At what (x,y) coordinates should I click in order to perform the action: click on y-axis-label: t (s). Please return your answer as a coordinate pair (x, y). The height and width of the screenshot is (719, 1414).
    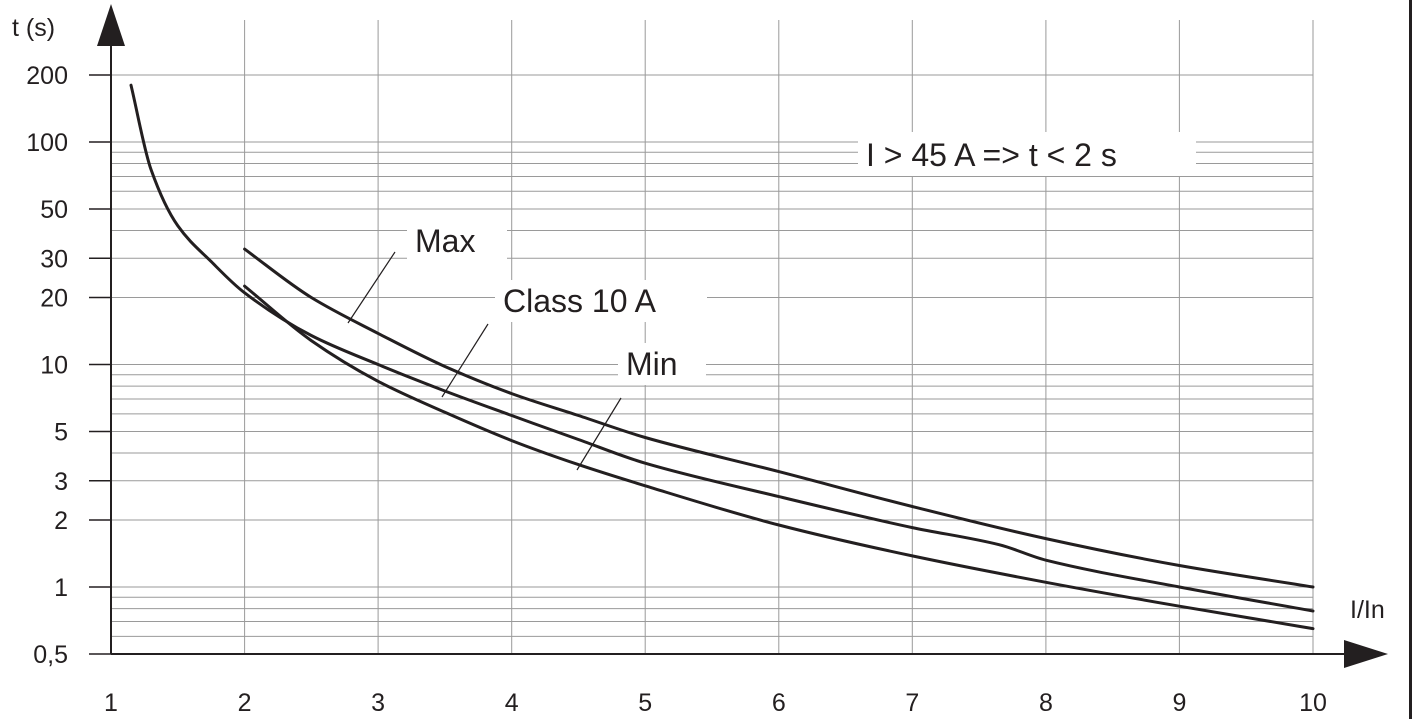
    Looking at the image, I should click on (33, 28).